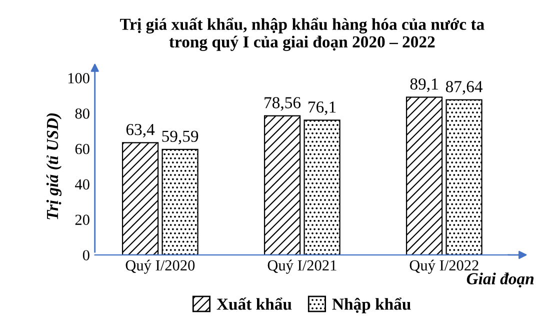  Describe the element at coordinates (82, 219) in the screenshot. I see `y-tick-label: 20` at that location.